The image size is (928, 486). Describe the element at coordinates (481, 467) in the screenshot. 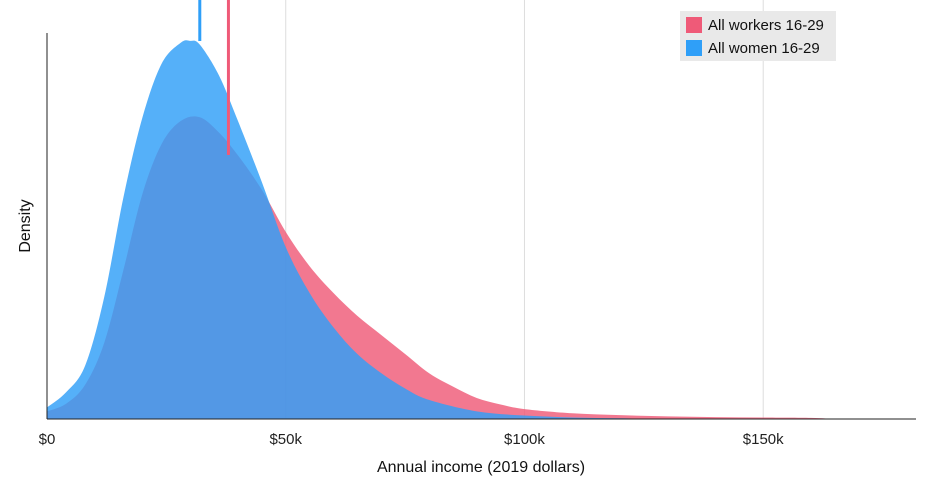

I see `x-axis-title: Annual income (2019 dollars)` at that location.